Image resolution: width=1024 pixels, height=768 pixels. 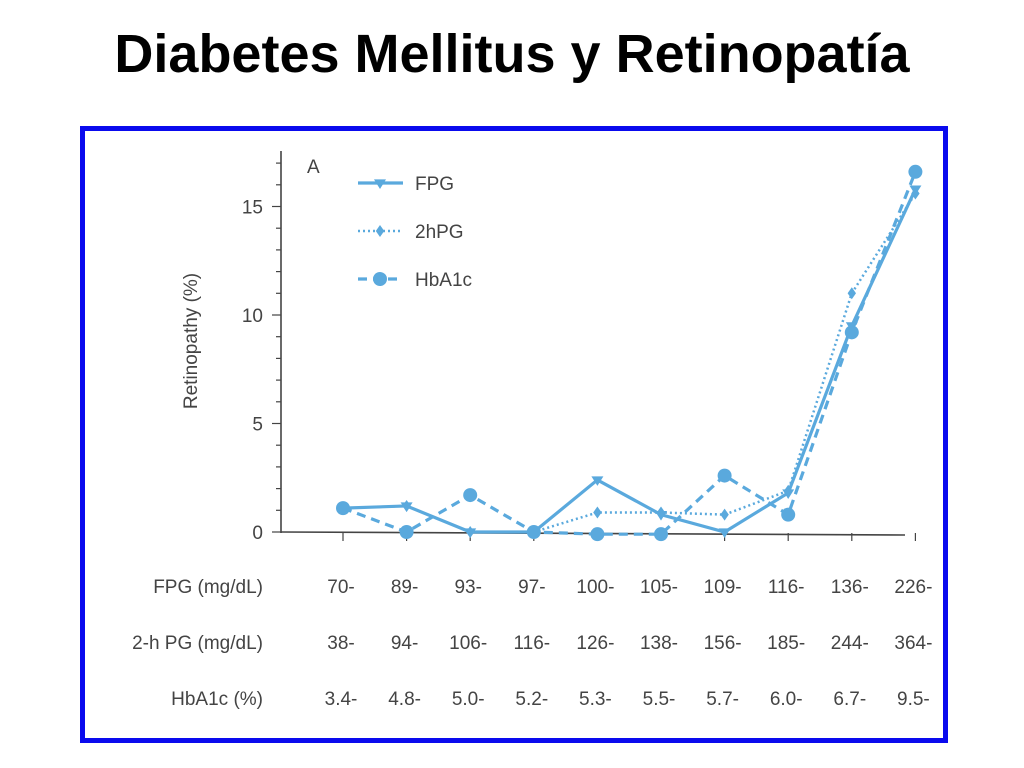 What do you see at coordinates (380, 279) in the screenshot?
I see `legend-marker-hba1c` at bounding box center [380, 279].